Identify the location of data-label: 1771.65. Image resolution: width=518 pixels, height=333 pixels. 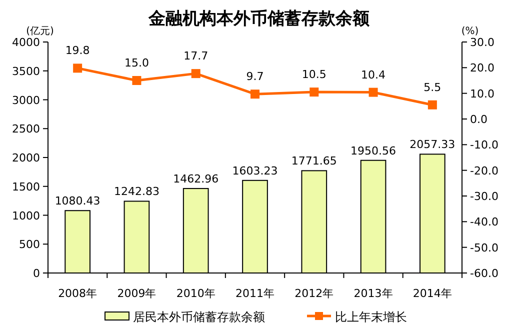
(314, 161).